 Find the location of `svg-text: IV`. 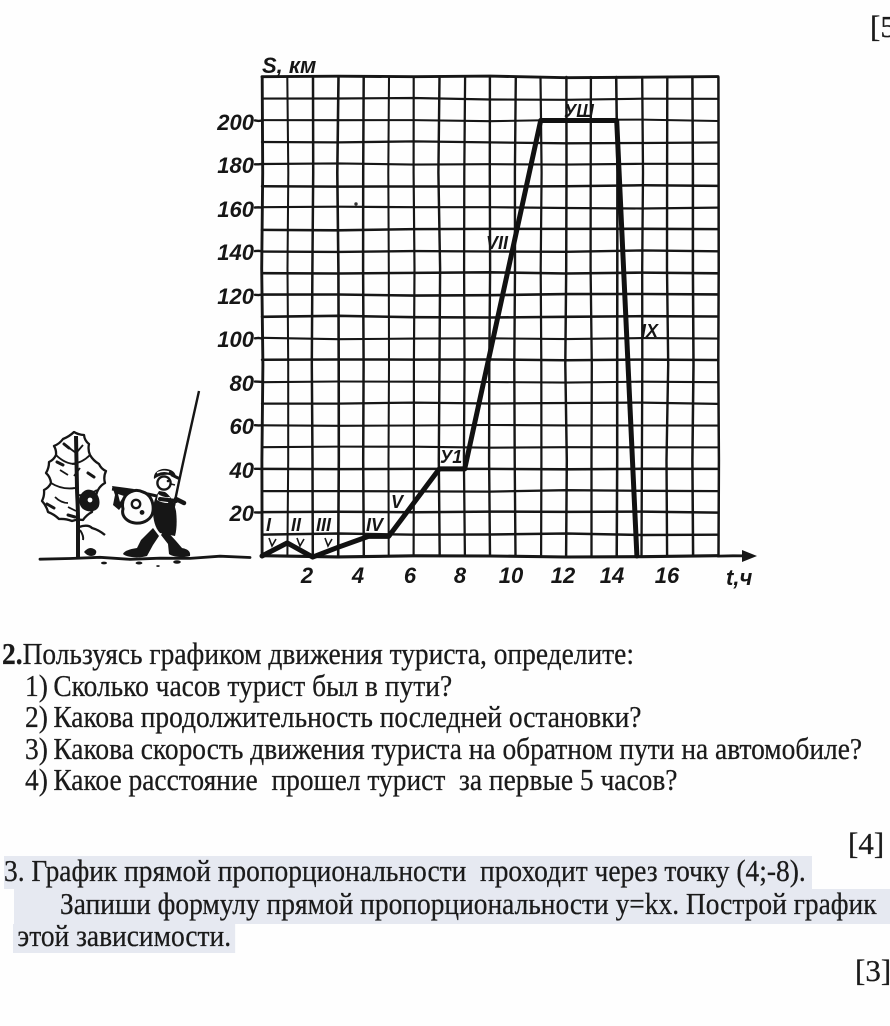

svg-text: IV is located at coordinates (375, 525).